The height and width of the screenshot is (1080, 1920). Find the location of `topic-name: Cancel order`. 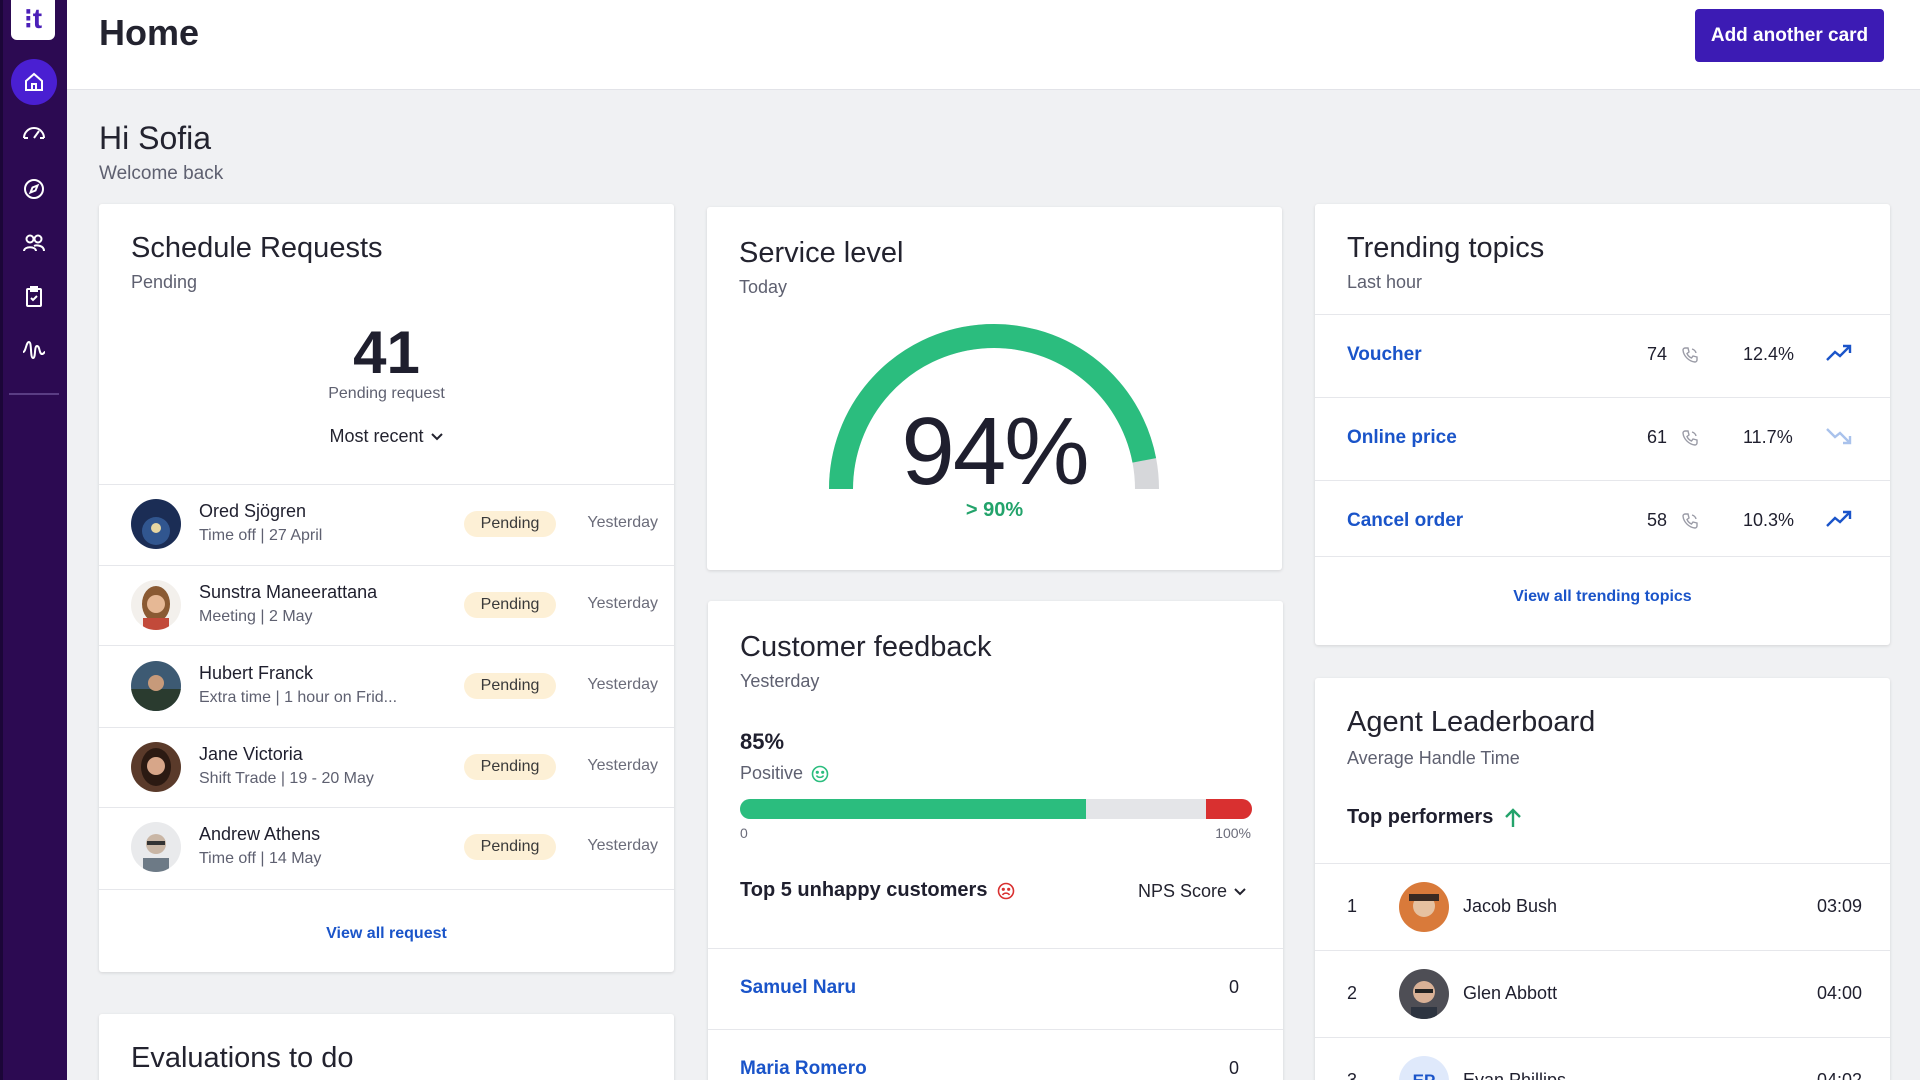

topic-name: Cancel order is located at coordinates (1405, 520).